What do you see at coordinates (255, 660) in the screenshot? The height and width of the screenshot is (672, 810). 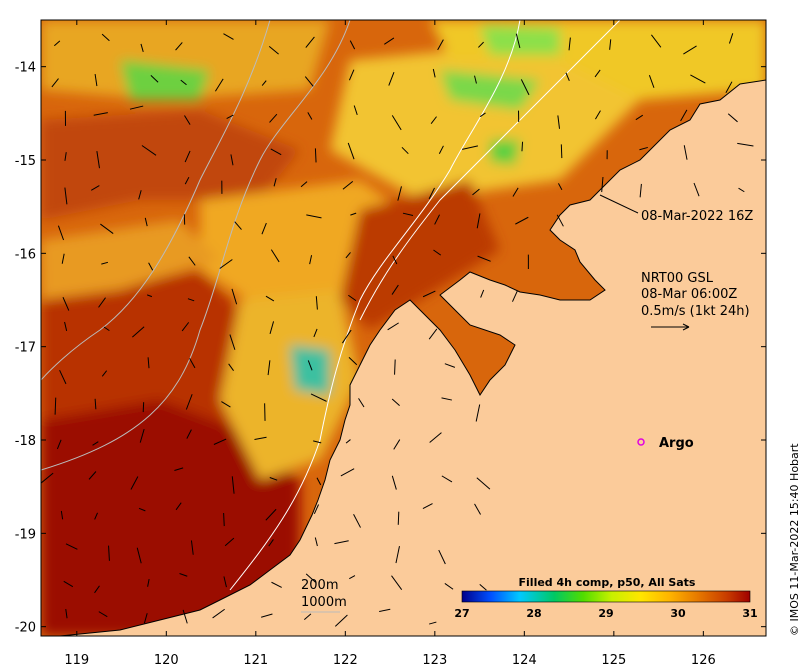 I see `lon-tick-label: 121` at bounding box center [255, 660].